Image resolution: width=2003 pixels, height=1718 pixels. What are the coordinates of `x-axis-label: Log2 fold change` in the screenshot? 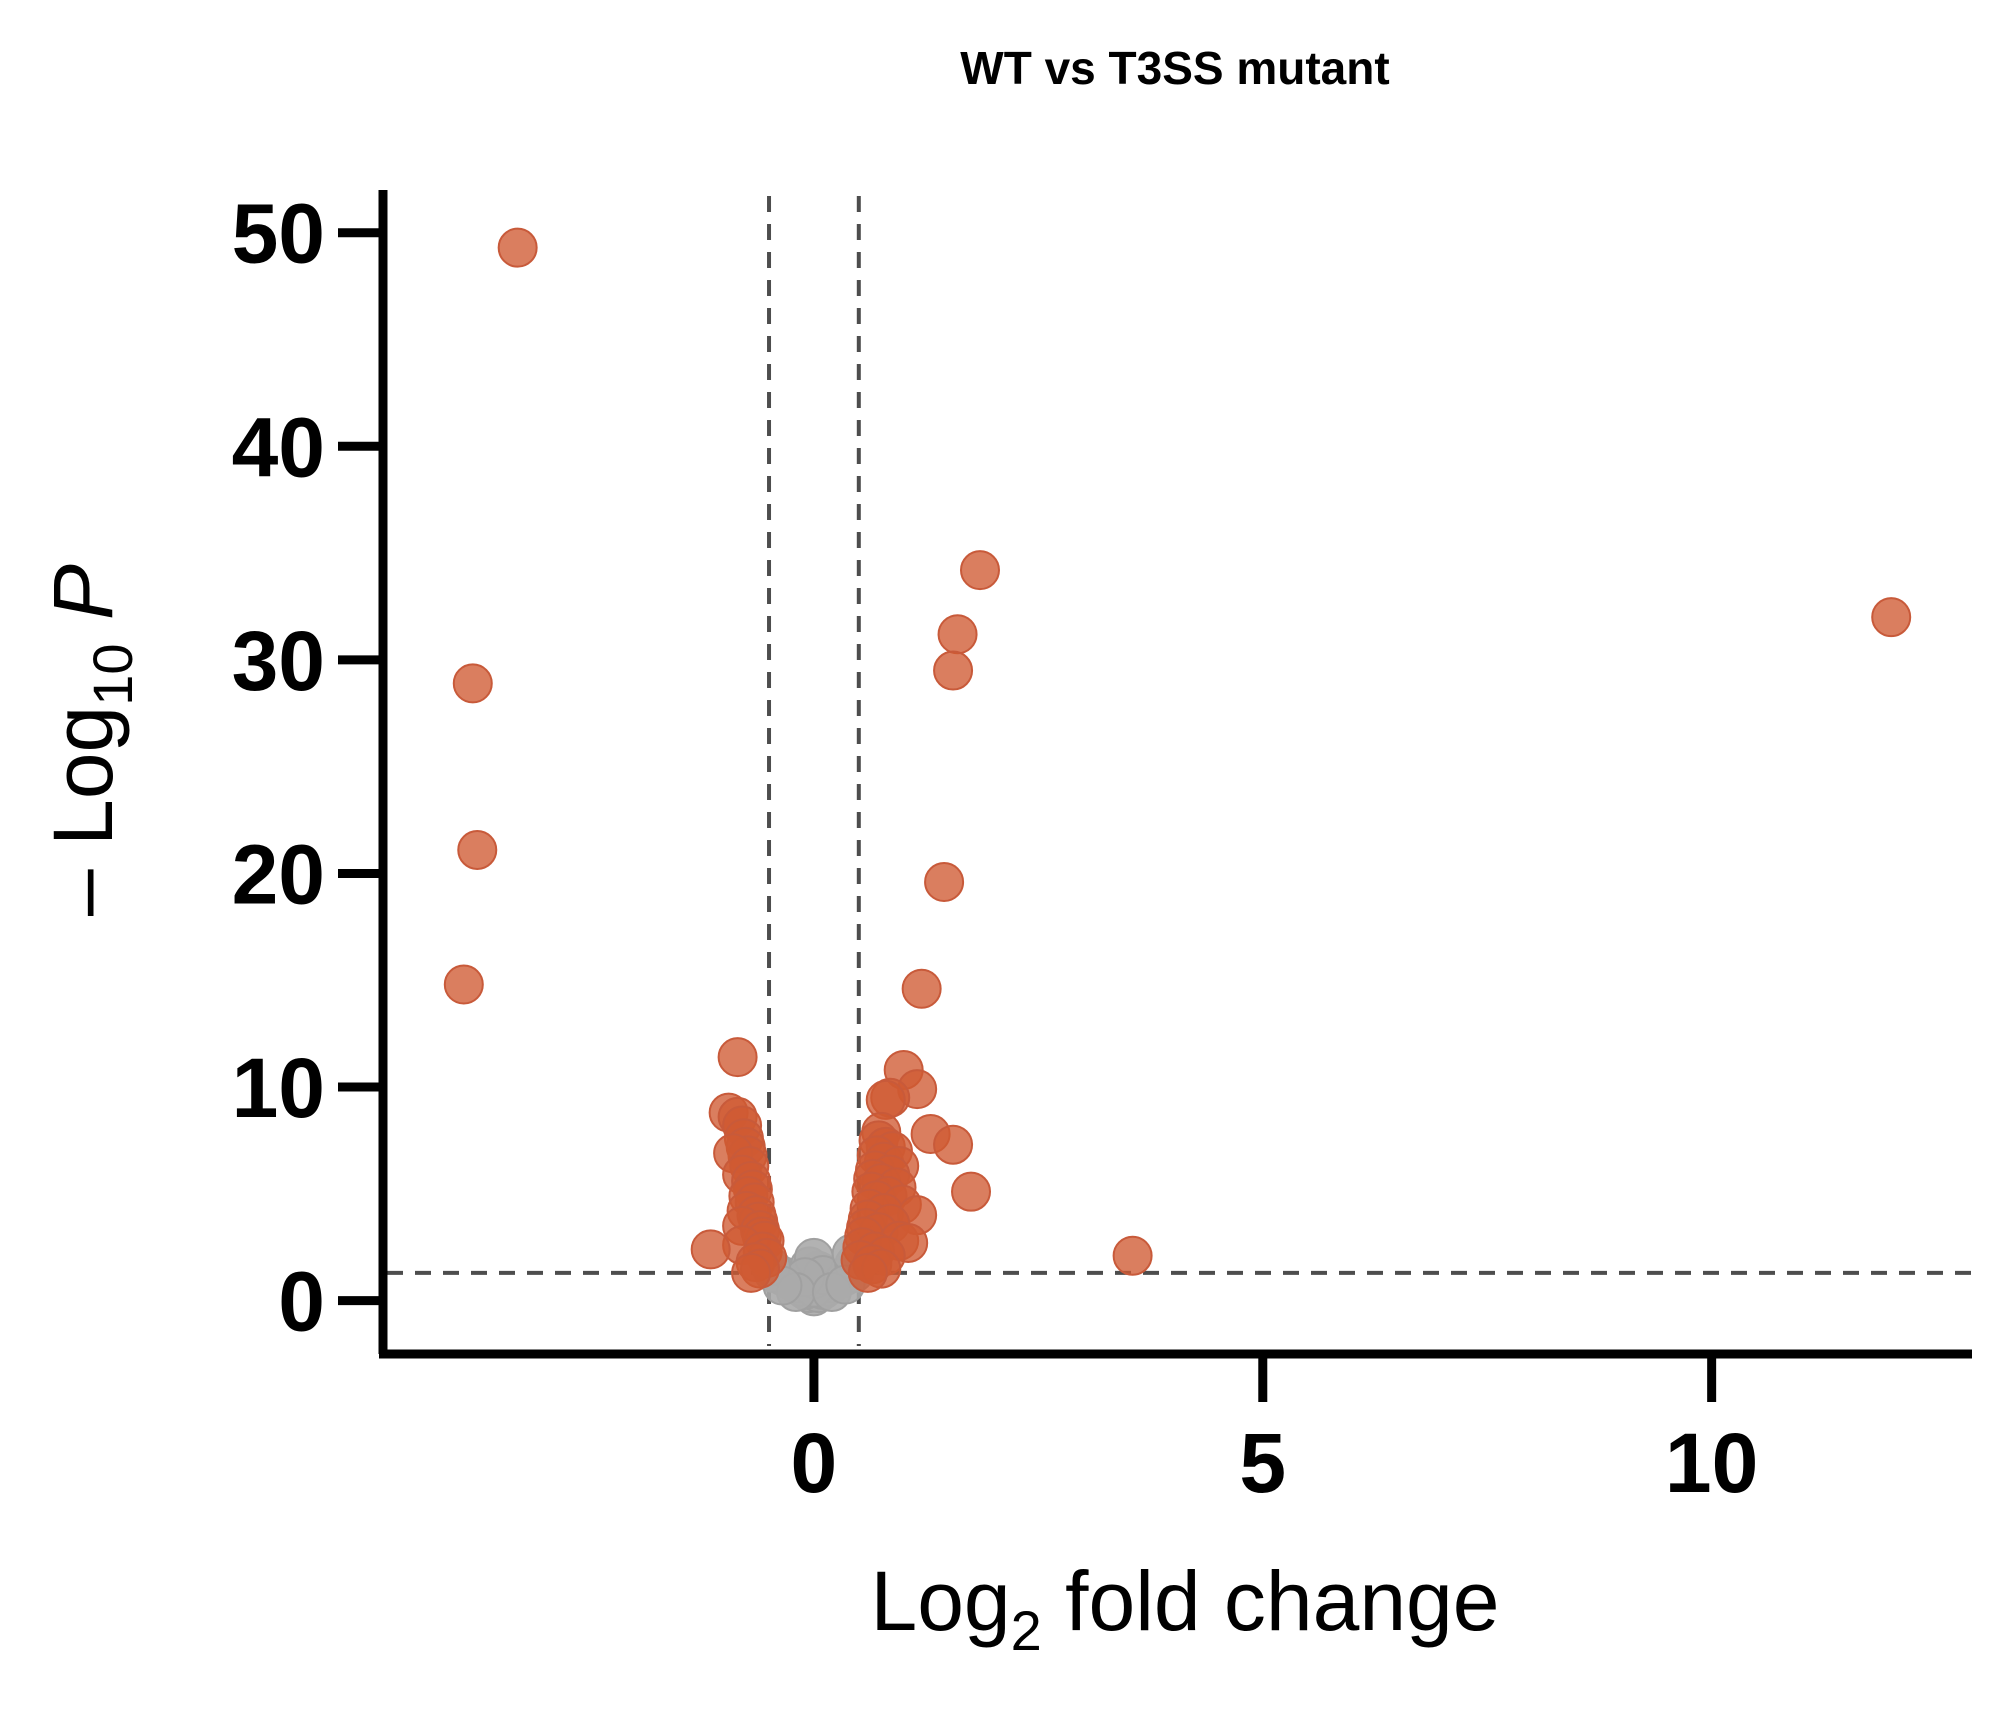 It's located at (1184, 1608).